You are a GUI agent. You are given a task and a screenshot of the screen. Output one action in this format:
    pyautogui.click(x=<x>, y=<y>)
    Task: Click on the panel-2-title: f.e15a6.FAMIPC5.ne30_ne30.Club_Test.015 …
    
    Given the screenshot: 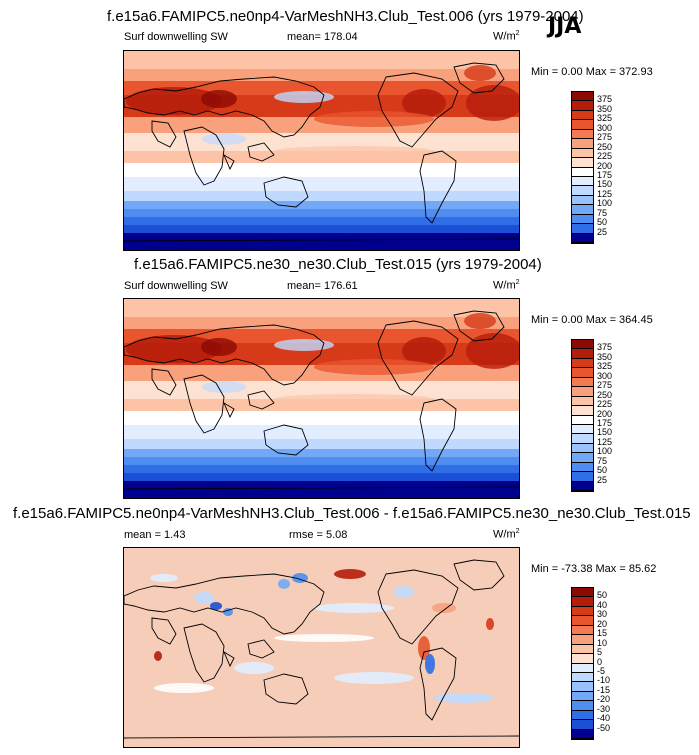 What is the action you would take?
    pyautogui.click(x=338, y=264)
    